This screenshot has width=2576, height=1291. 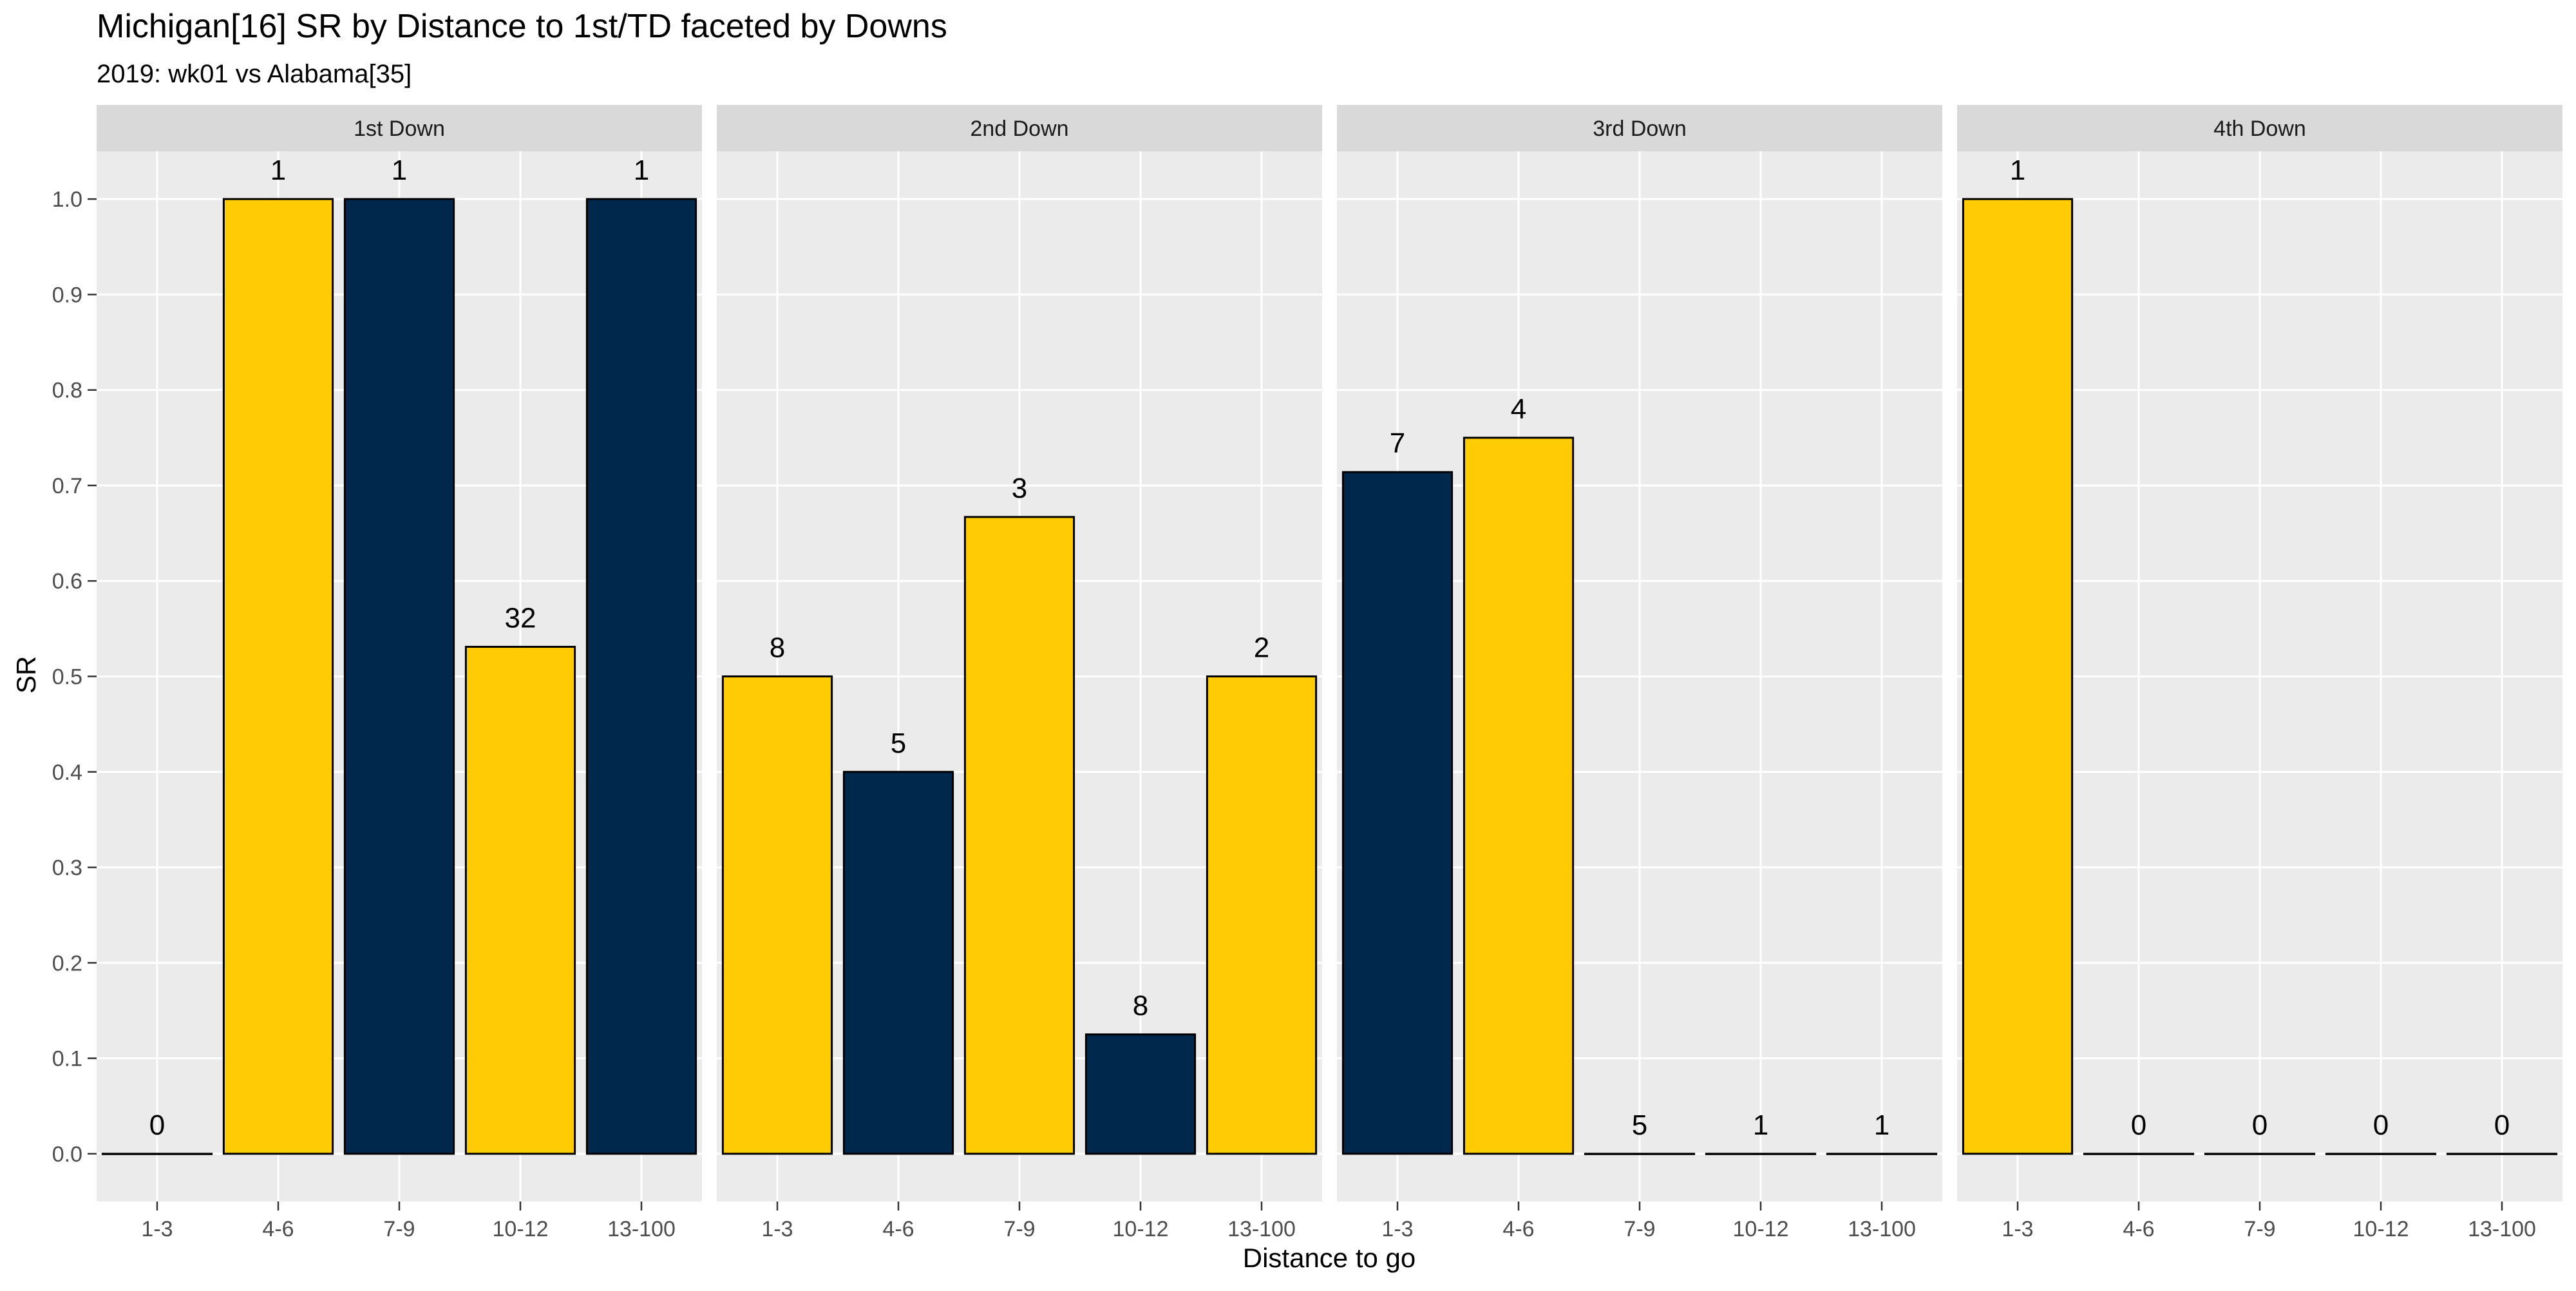 I want to click on y-tick-label: 0.9, so click(x=67, y=295).